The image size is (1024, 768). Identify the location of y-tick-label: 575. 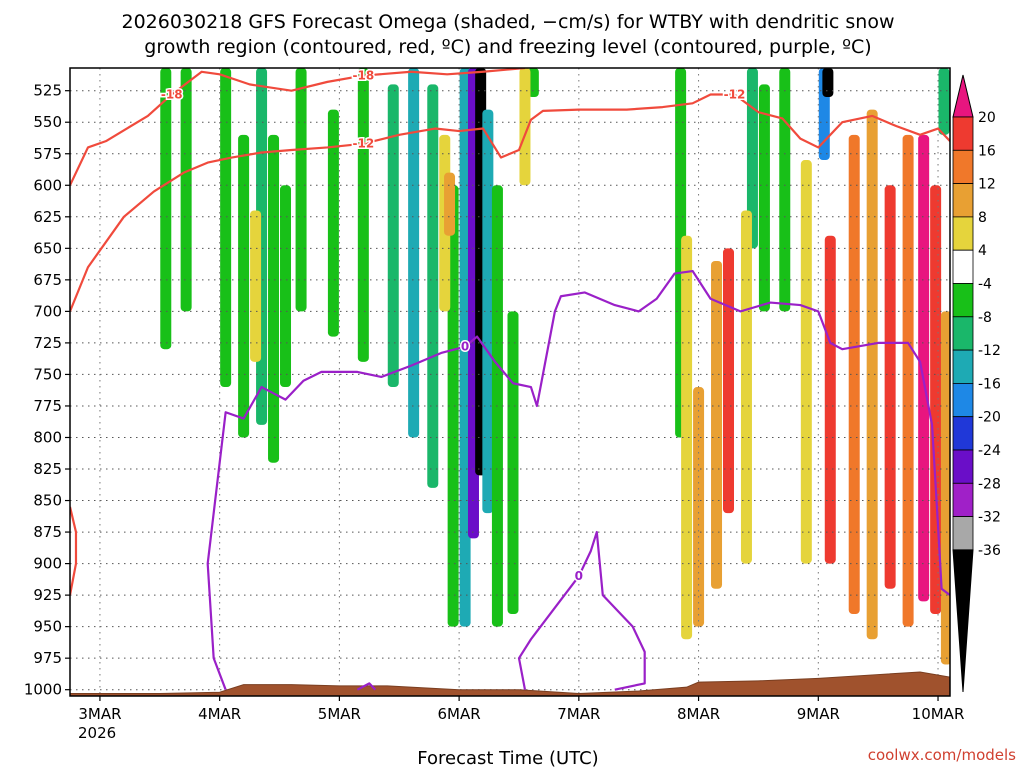
(47, 154).